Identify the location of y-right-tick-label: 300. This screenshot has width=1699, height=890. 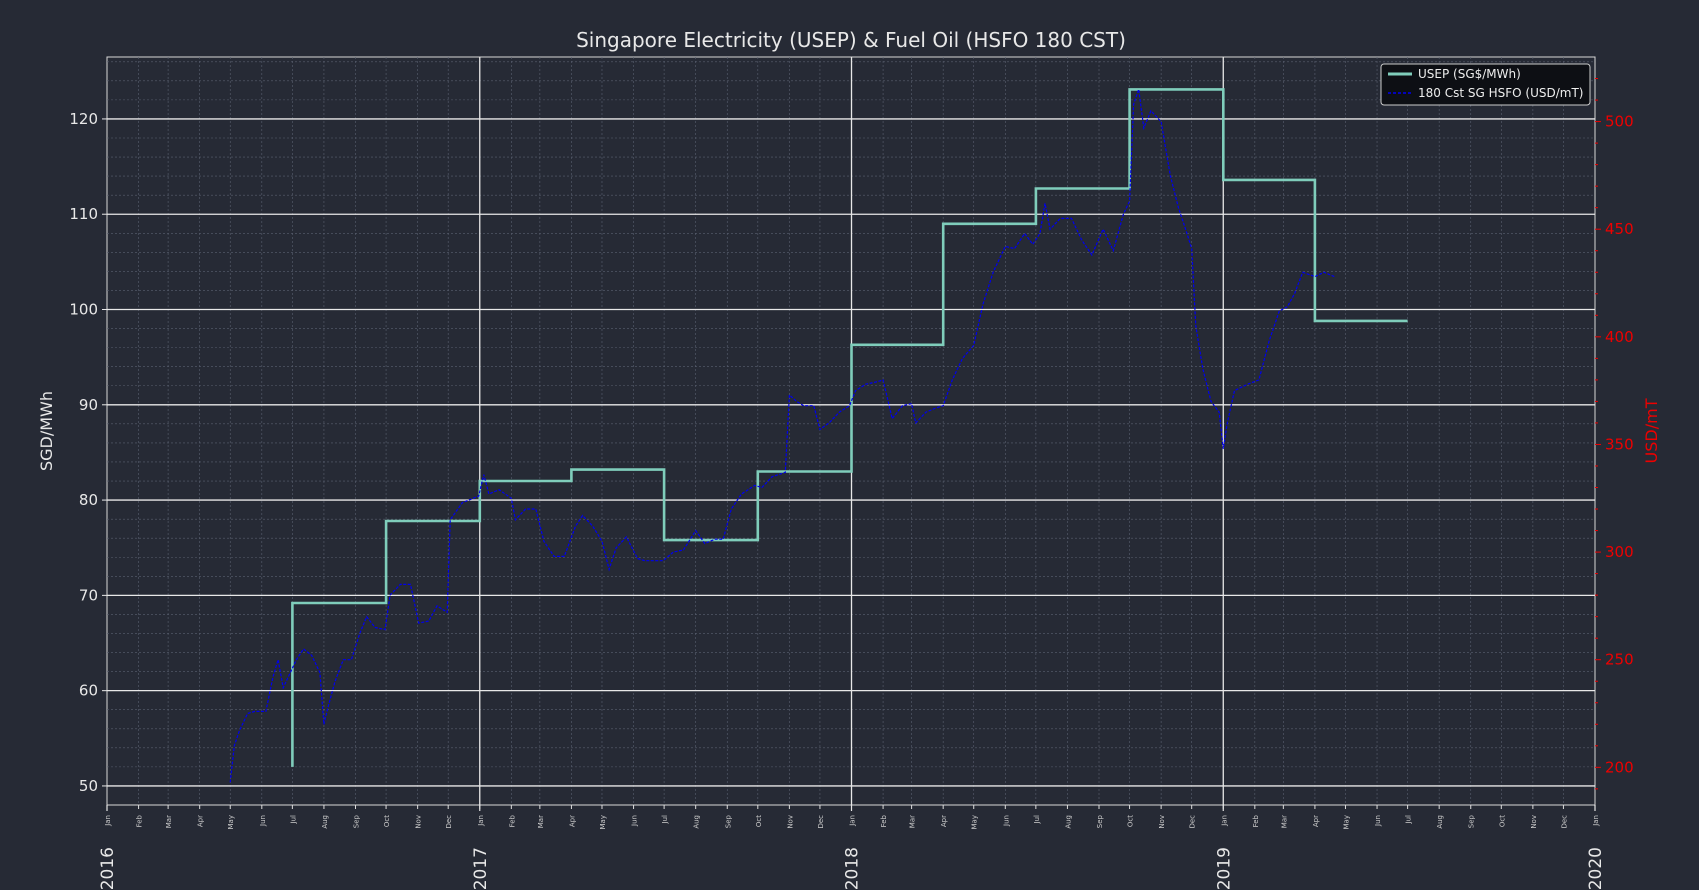
(1619, 552).